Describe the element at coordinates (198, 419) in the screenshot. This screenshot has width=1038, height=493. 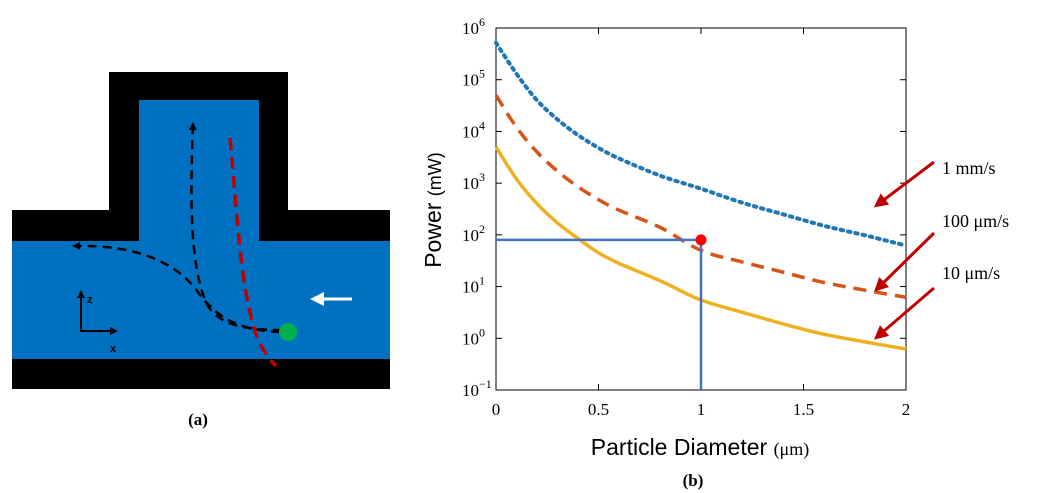
I see `panel-a-caption: (a)` at that location.